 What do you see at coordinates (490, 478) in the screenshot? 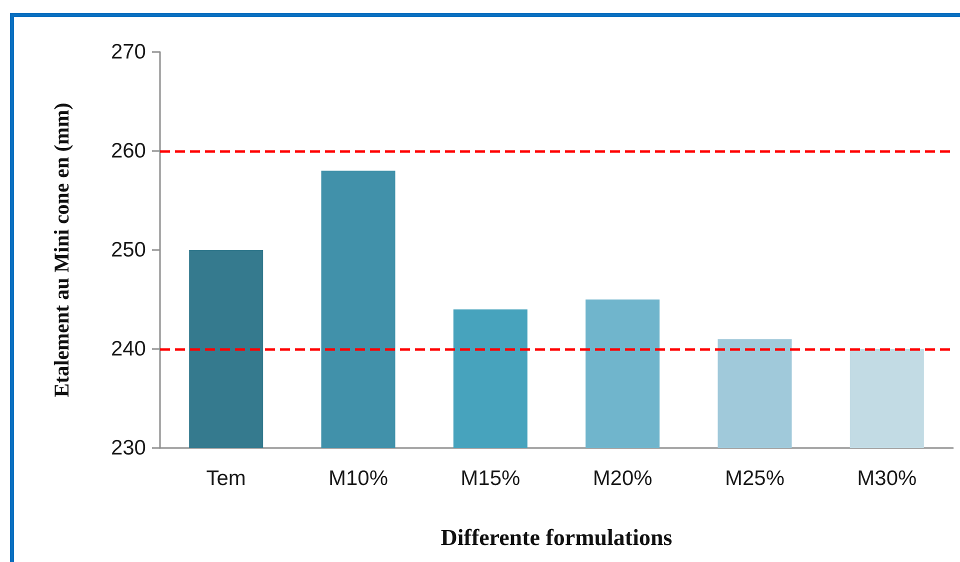
I see `x-tick-label: M15%` at bounding box center [490, 478].